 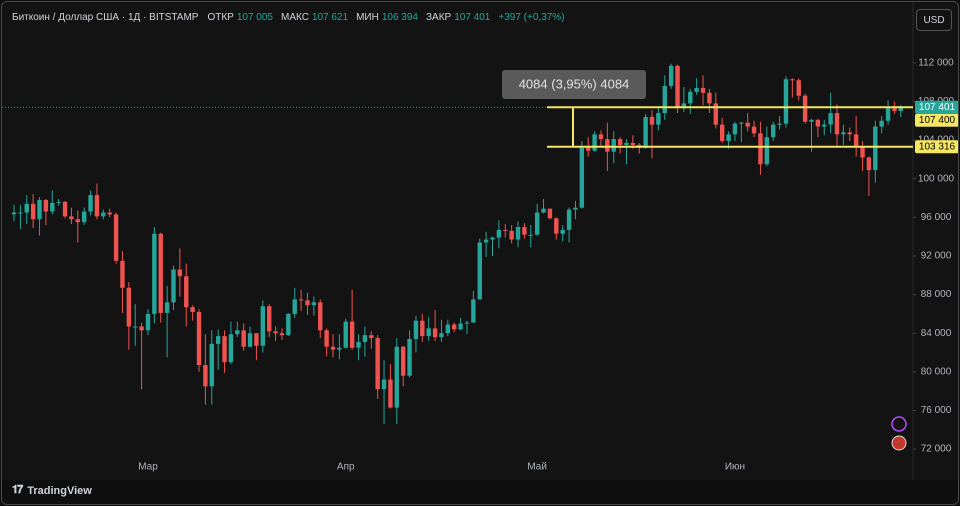 I want to click on last-price-label: 107 401, so click(x=937, y=107).